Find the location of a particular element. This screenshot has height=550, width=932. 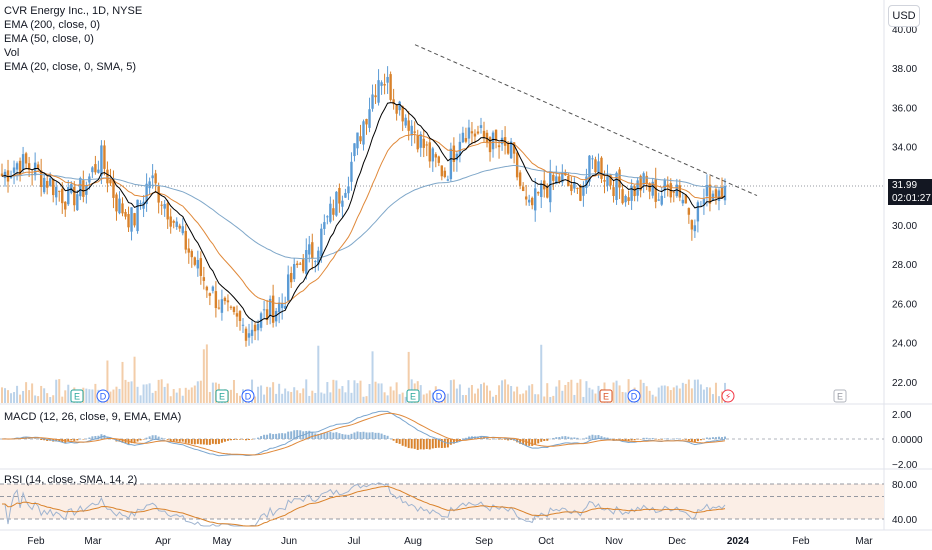

earnings-marker is located at coordinates (413, 396).